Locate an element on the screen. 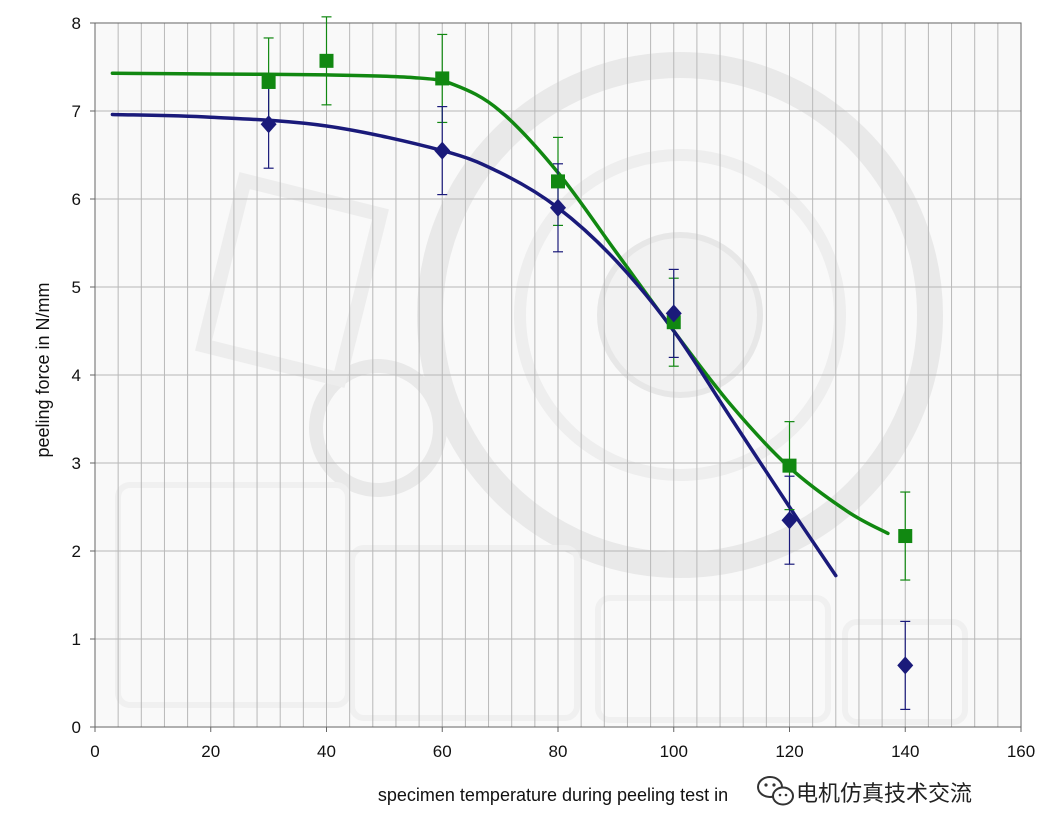 This screenshot has height=834, width=1045. y-tick-label: 7 is located at coordinates (76, 111).